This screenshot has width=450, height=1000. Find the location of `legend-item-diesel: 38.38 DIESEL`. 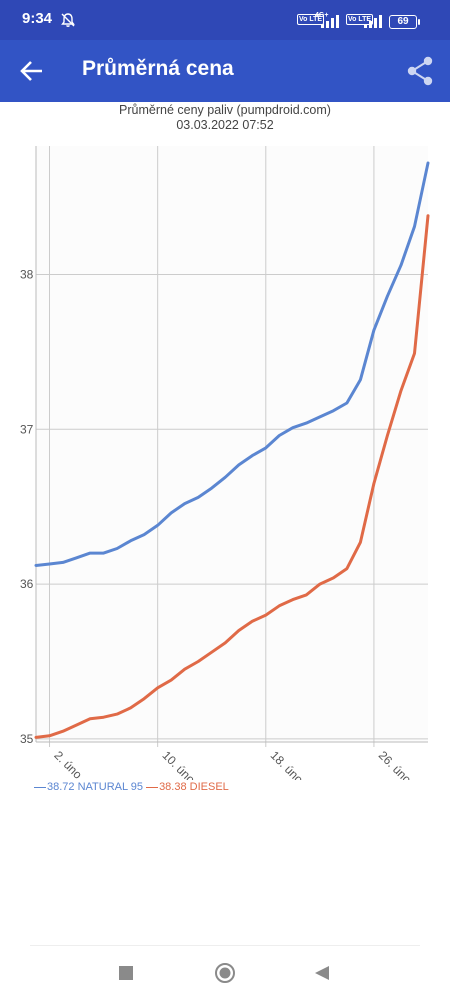

legend-item-diesel: 38.38 DIESEL is located at coordinates (187, 787).